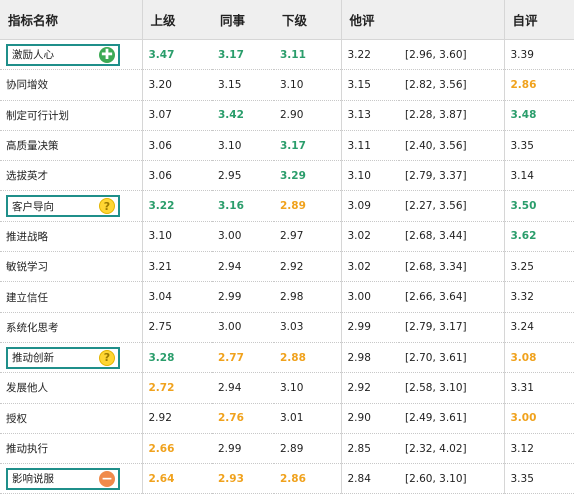  Describe the element at coordinates (308, 20) in the screenshot. I see `header-subordinate: 下级` at that location.